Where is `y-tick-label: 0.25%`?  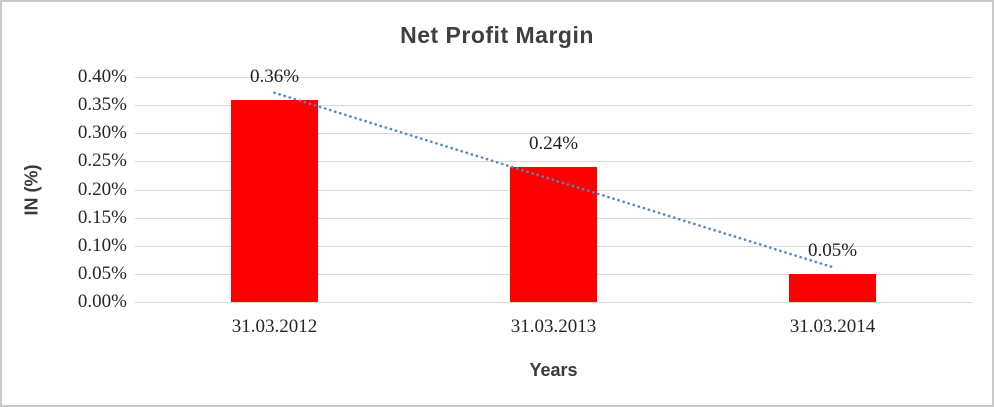
y-tick-label: 0.25% is located at coordinates (102, 161).